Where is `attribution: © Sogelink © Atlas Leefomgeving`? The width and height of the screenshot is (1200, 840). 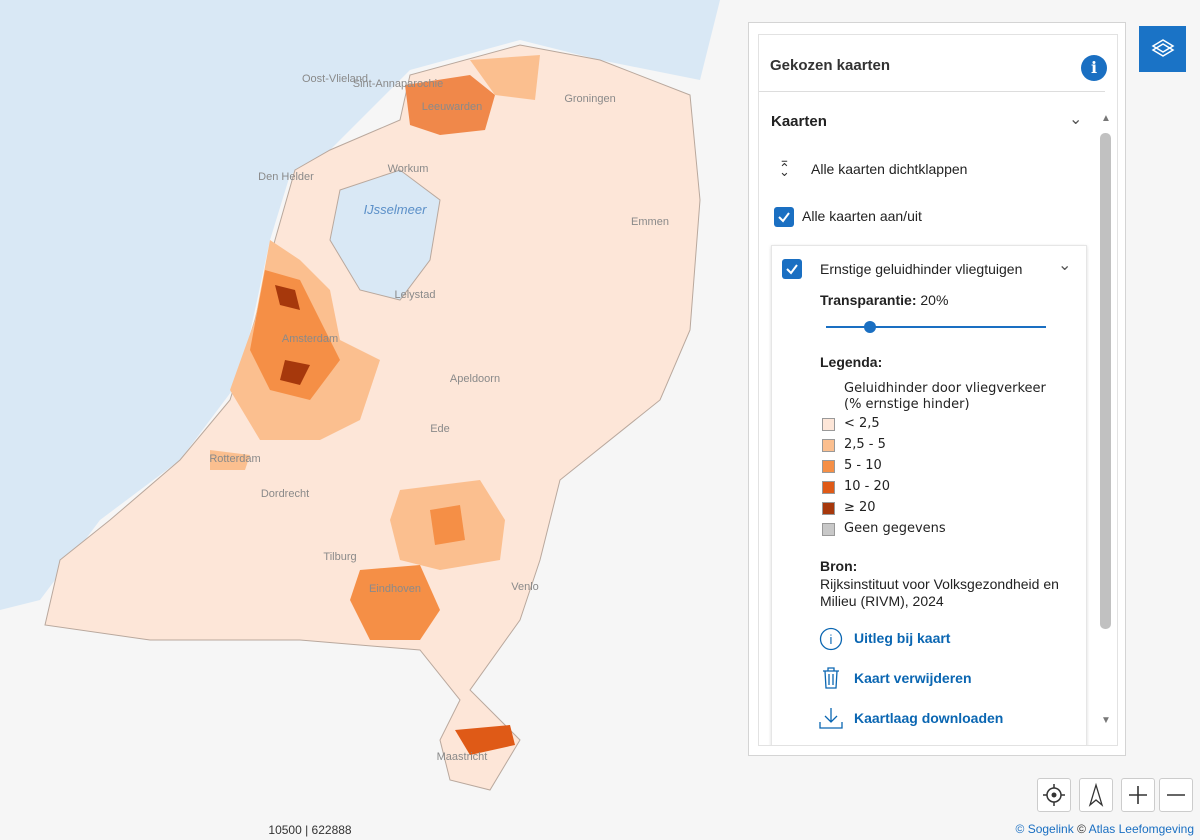
attribution: © Sogelink © Atlas Leefomgeving is located at coordinates (1105, 829).